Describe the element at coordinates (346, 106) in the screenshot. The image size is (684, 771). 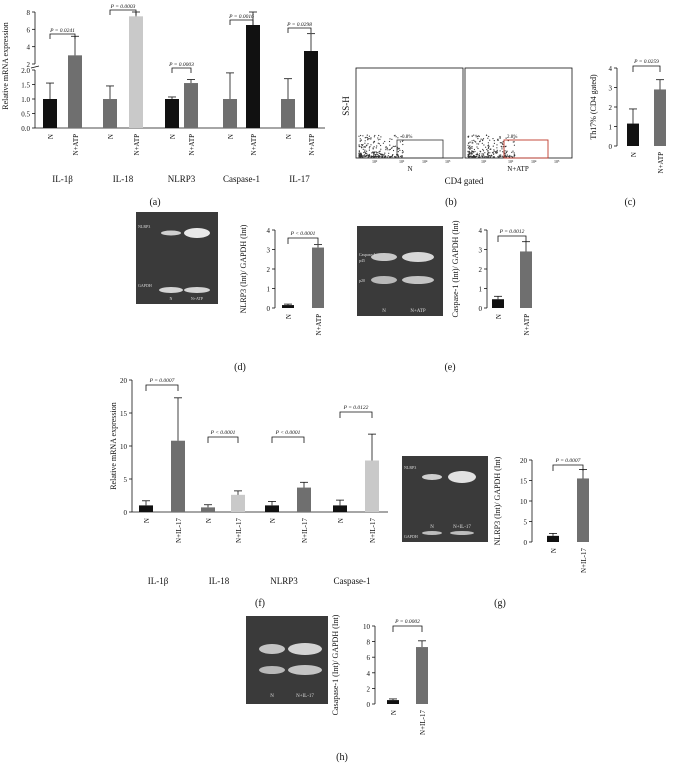
I see `flow-y-axis-label: SS-H` at that location.